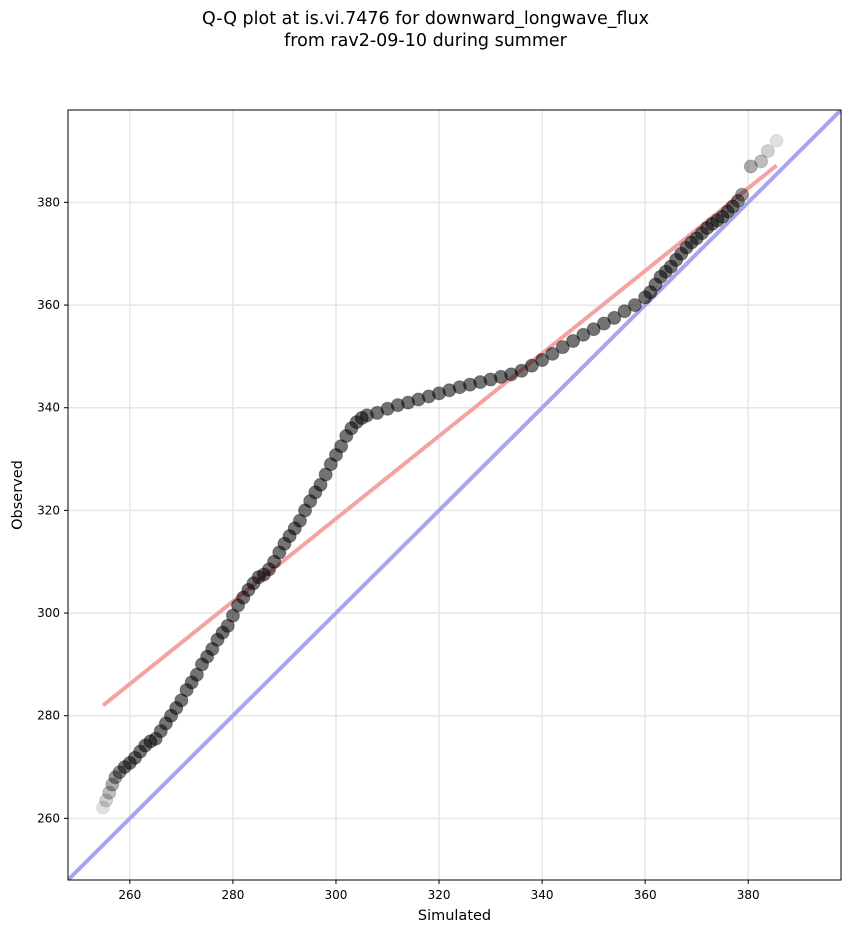 This screenshot has width=851, height=934. Describe the element at coordinates (48, 202) in the screenshot. I see `y-tick-label: 380` at that location.